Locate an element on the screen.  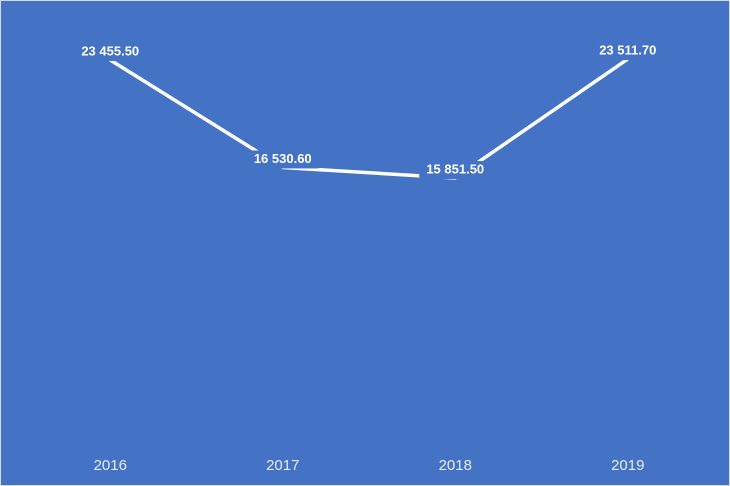
data-label: 16 530.60 is located at coordinates (283, 158).